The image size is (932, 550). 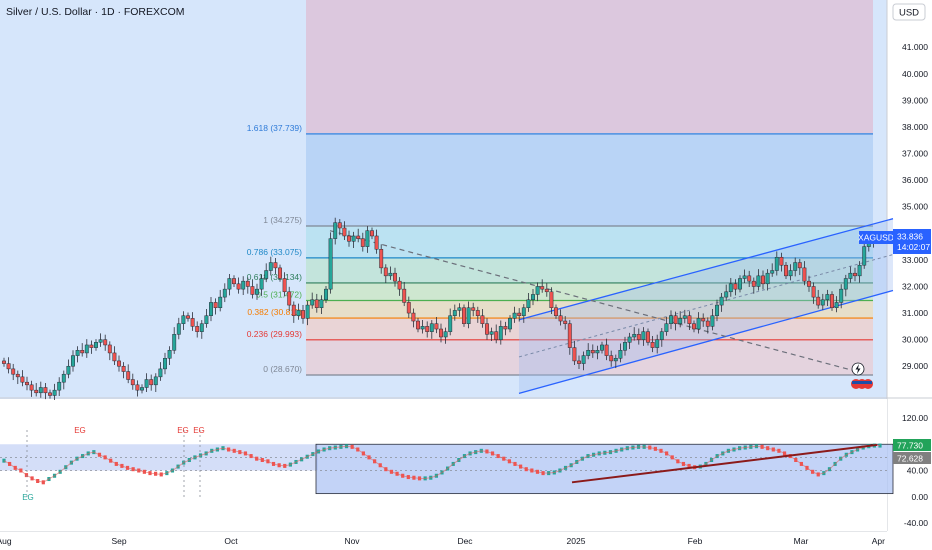 I want to click on currency-label: USD, so click(x=909, y=13).